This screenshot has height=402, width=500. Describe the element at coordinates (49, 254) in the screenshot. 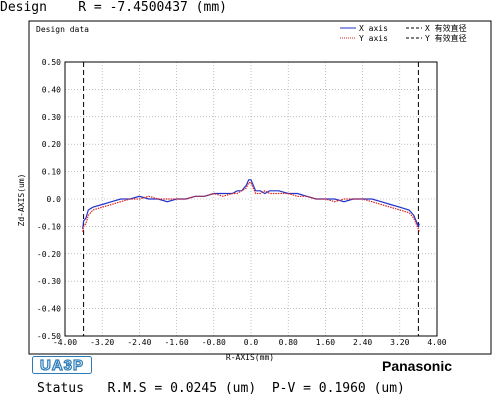

I see `y-tick-label: -0.20` at that location.